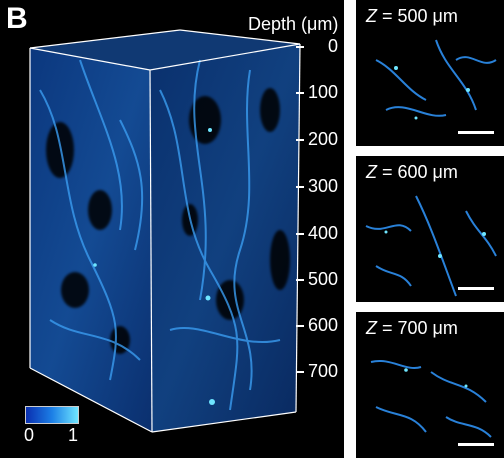  What do you see at coordinates (322, 186) in the screenshot?
I see `depth-tick: 300` at bounding box center [322, 186].